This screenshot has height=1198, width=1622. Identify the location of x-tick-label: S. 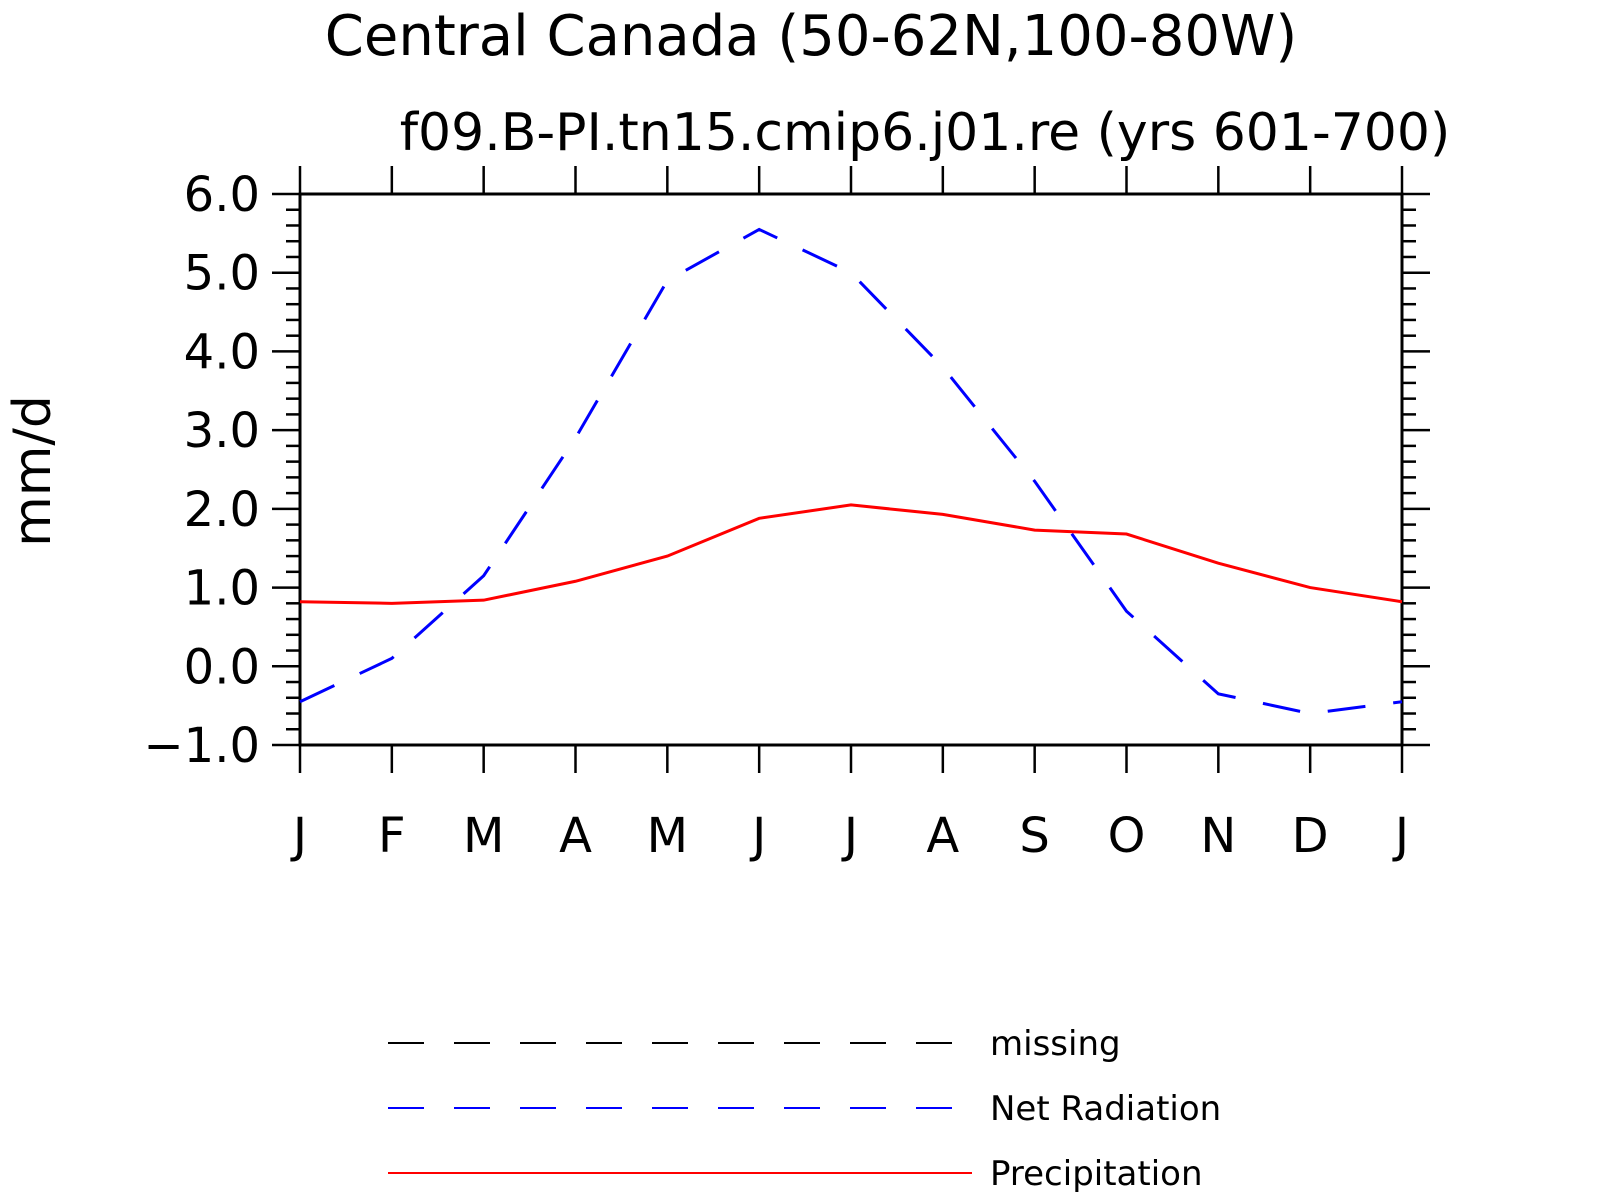
(1034, 836).